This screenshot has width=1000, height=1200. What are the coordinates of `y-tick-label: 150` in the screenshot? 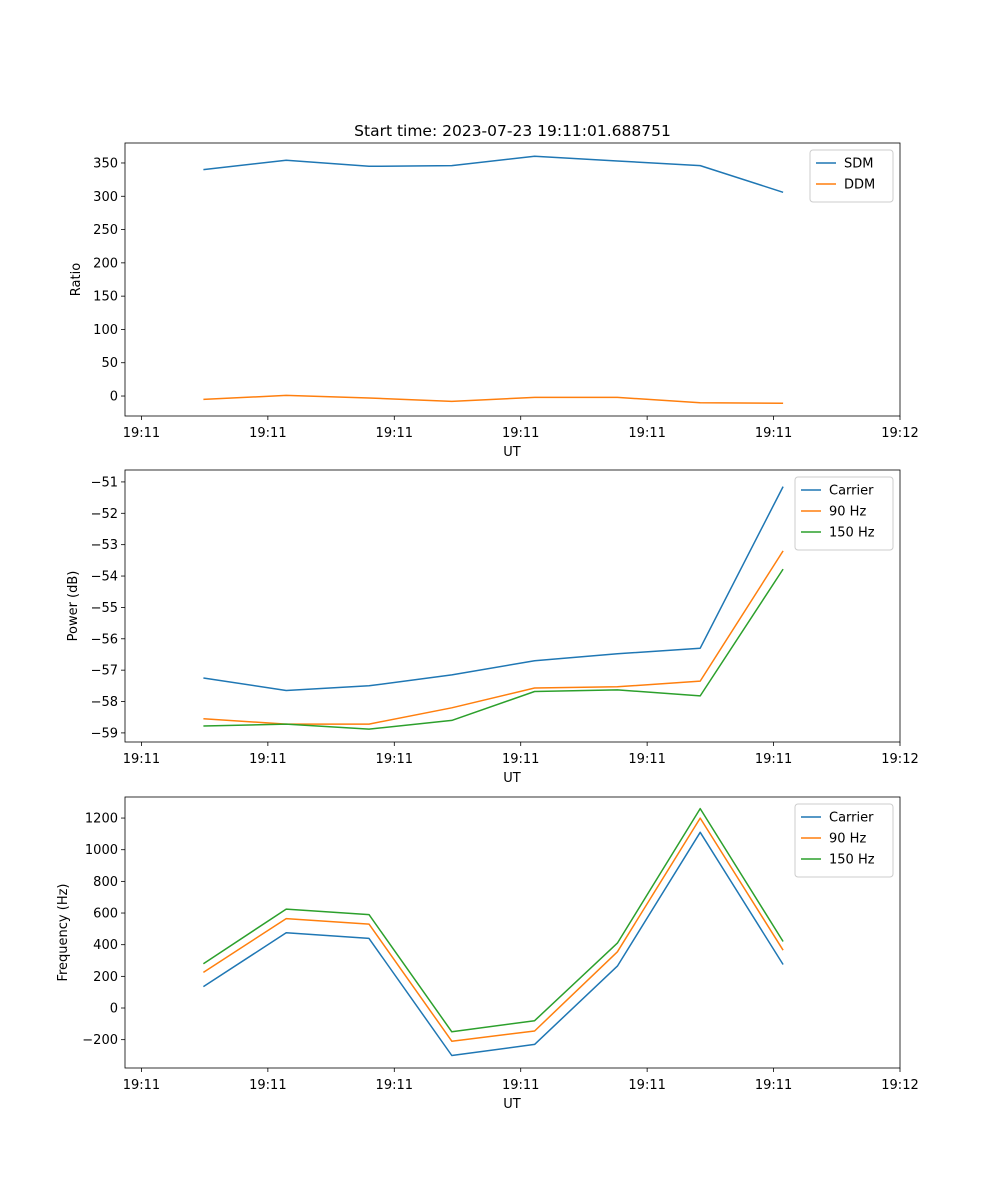 It's located at (105, 297).